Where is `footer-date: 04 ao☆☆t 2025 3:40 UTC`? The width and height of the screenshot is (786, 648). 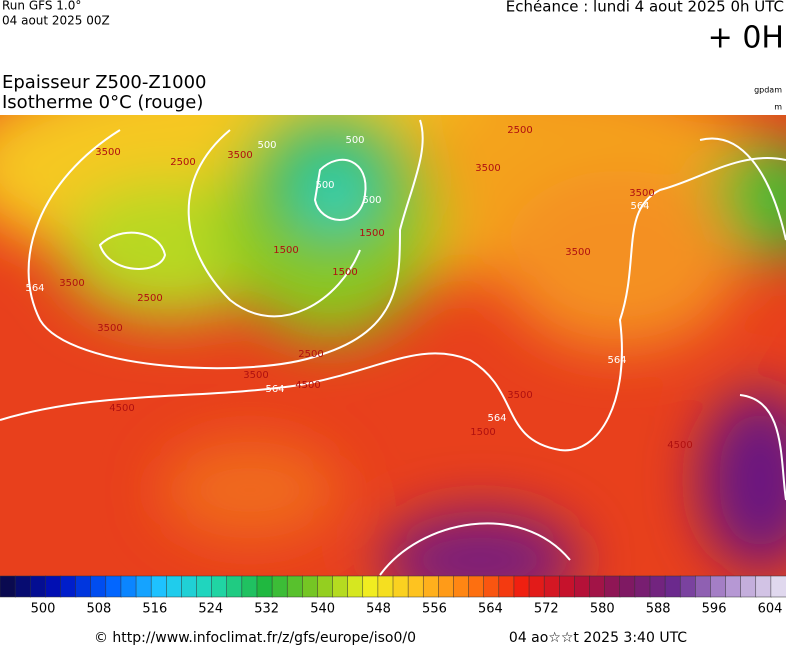
footer-date: 04 ao☆☆t 2025 3:40 UTC is located at coordinates (598, 638).